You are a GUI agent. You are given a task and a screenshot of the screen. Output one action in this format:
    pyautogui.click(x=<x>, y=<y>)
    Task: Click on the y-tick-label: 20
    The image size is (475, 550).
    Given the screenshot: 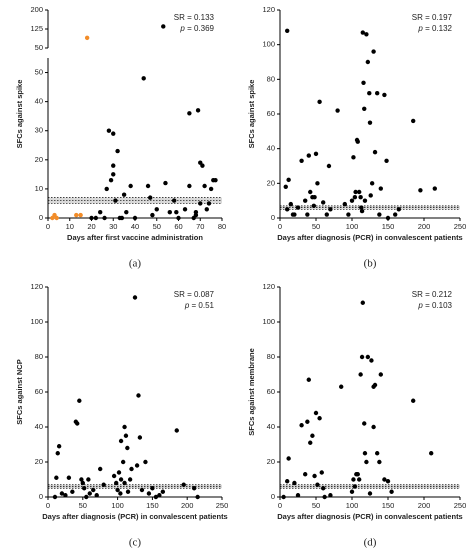 What is the action you would take?
    pyautogui.click(x=271, y=461)
    